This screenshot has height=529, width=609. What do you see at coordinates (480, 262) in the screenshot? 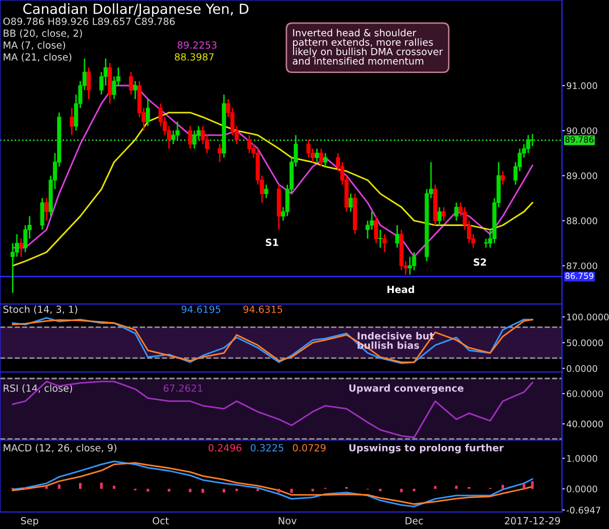
I see `annotation: S2` at bounding box center [480, 262].